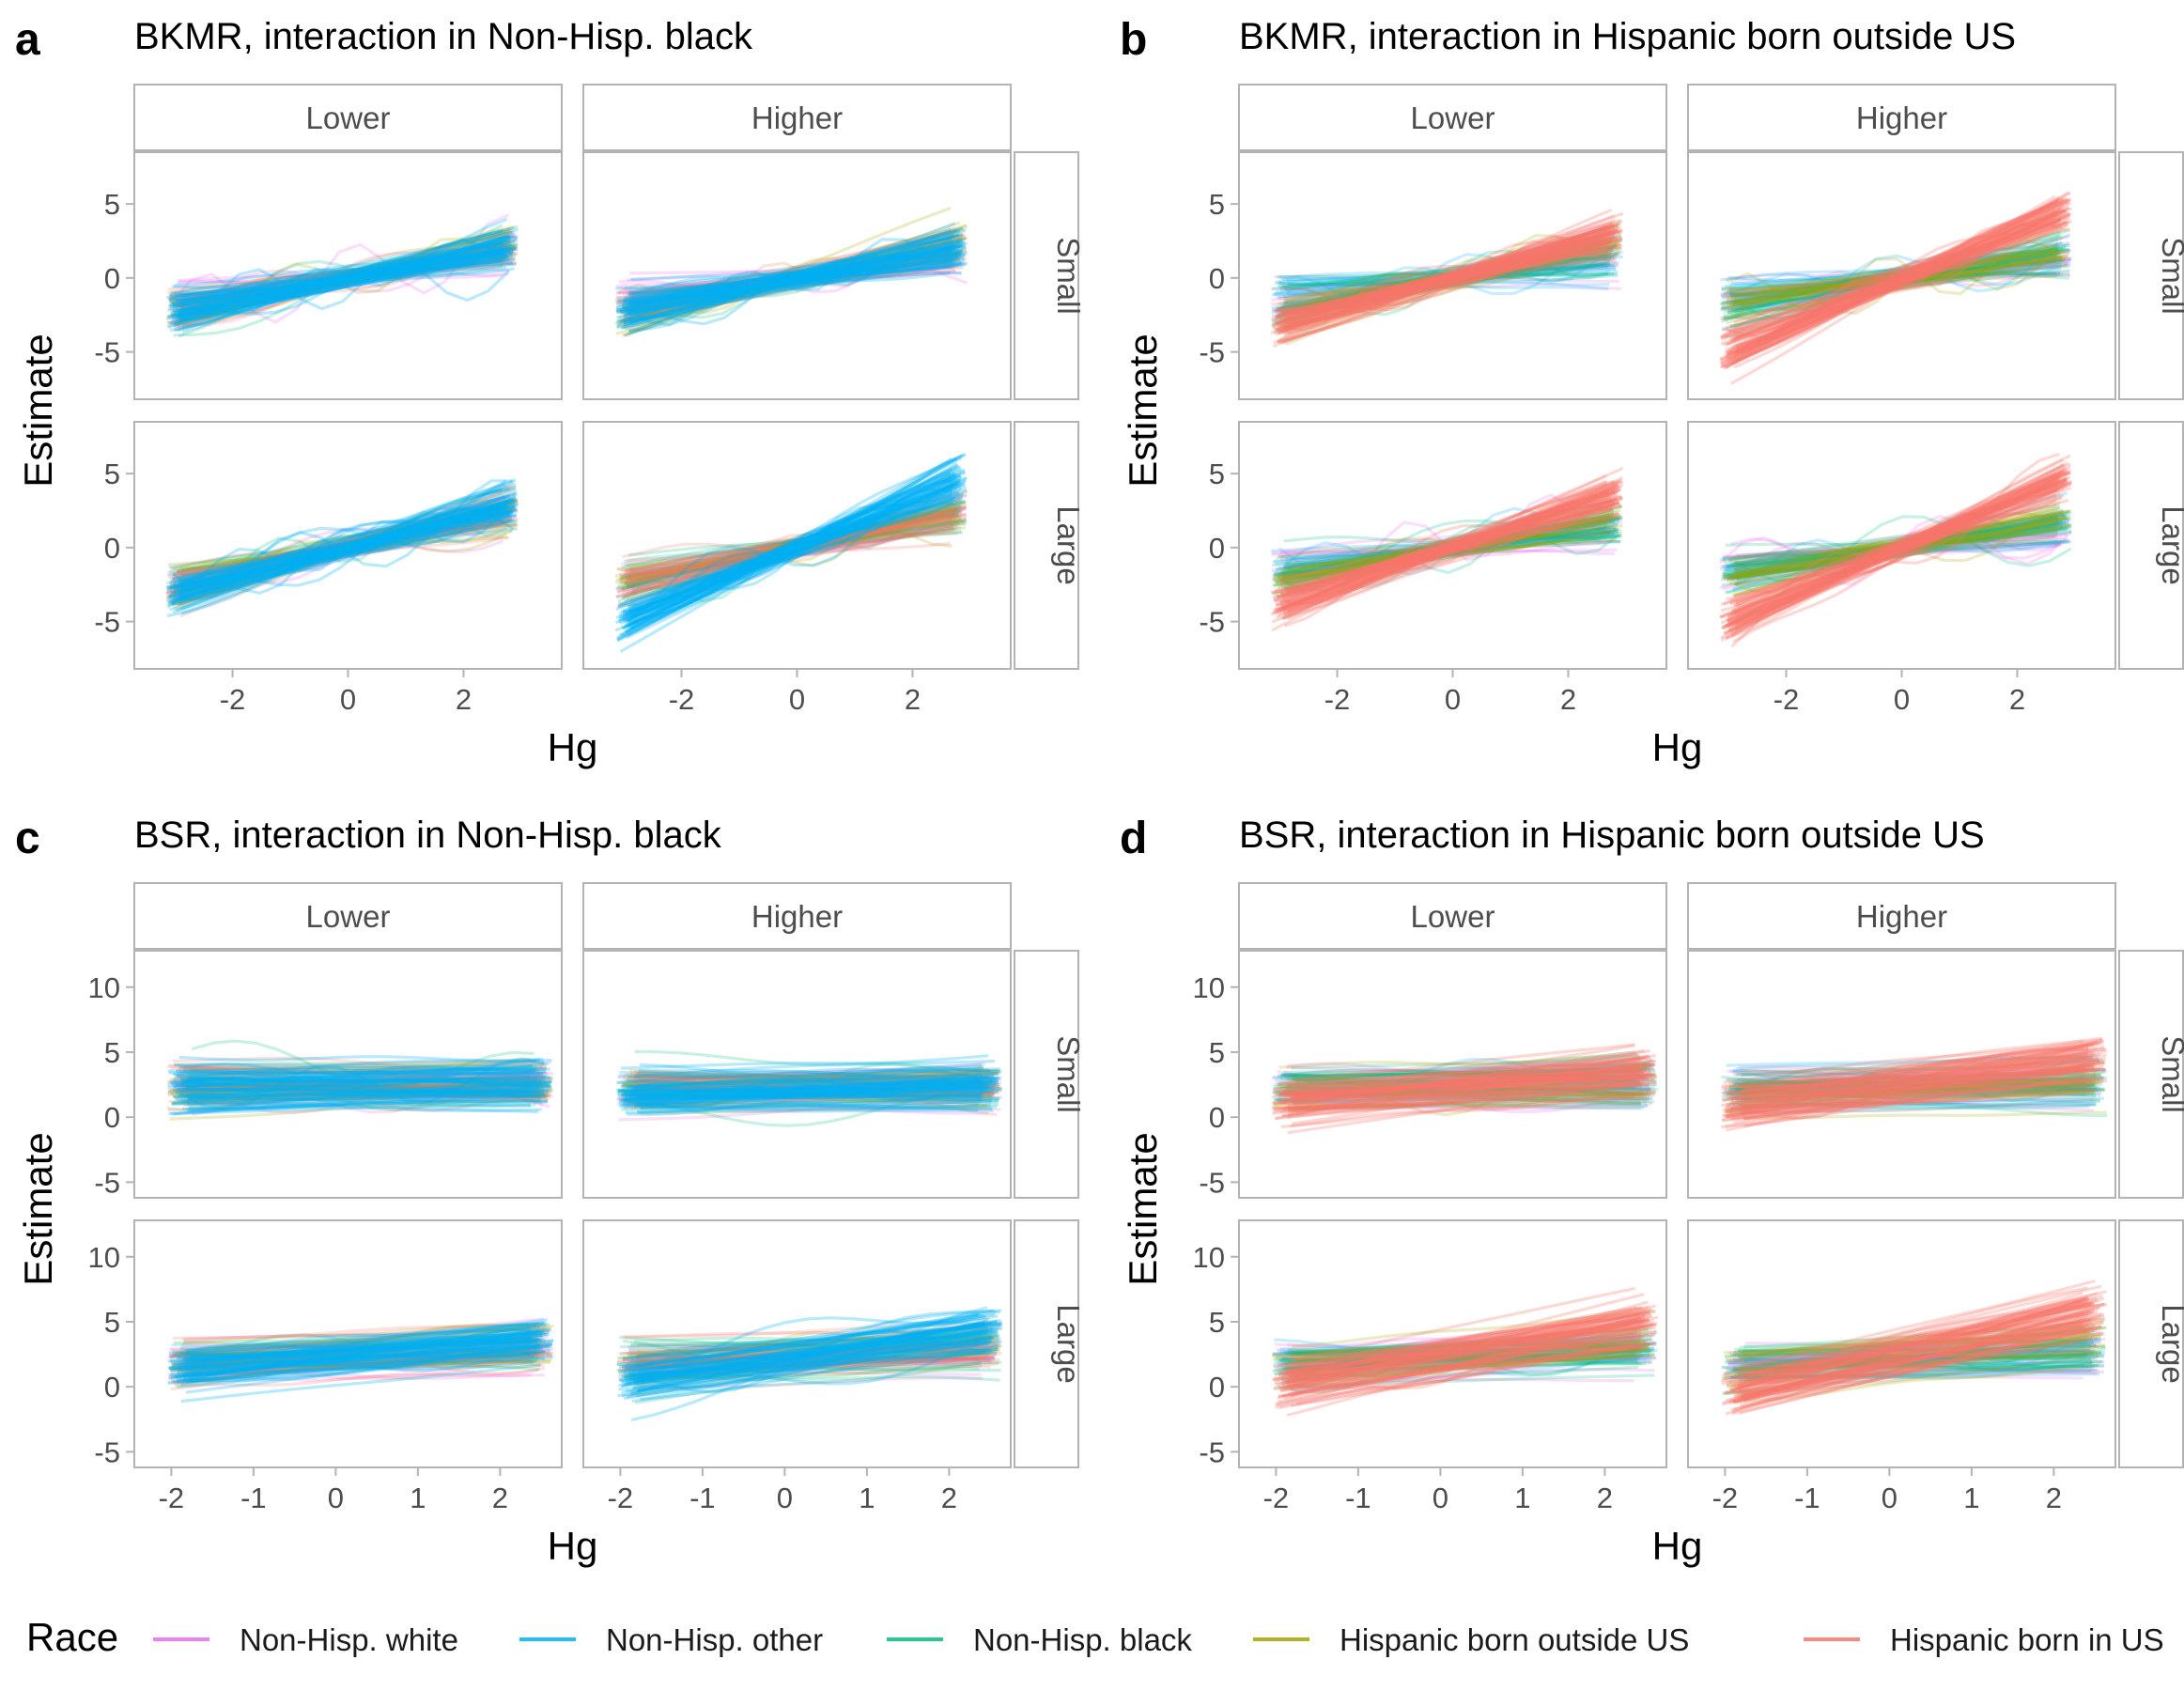 This screenshot has height=1691, width=2184. I want to click on series-non_hisp_other, so click(1465, 1361).